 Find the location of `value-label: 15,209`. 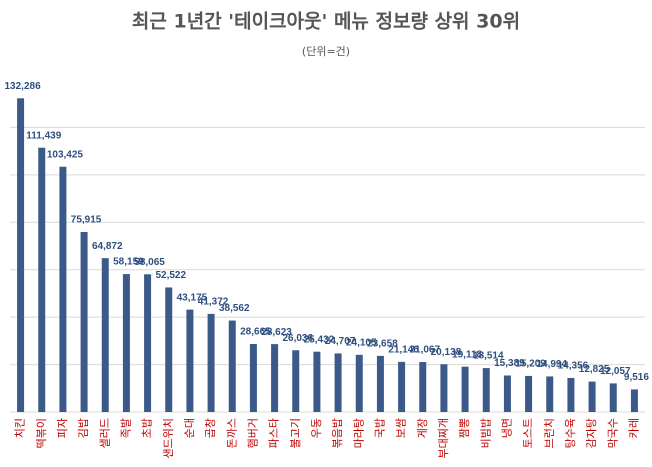

value-label: 15,209 is located at coordinates (530, 364).